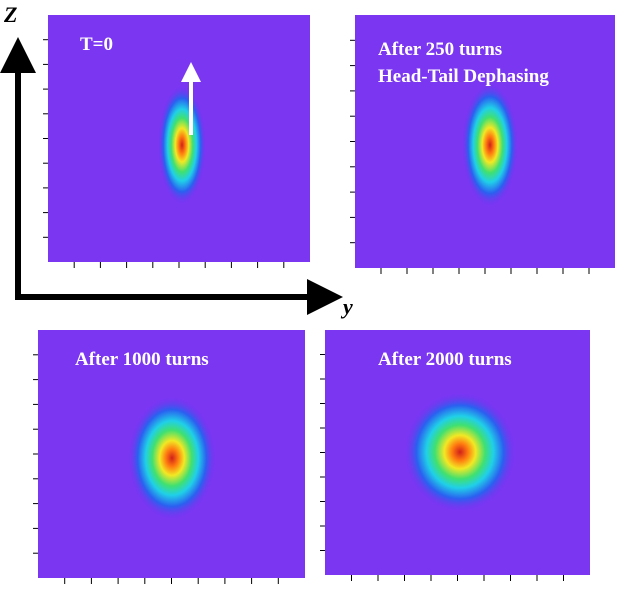 This screenshot has height=592, width=619. What do you see at coordinates (96, 44) in the screenshot?
I see `panel-label: T=0` at bounding box center [96, 44].